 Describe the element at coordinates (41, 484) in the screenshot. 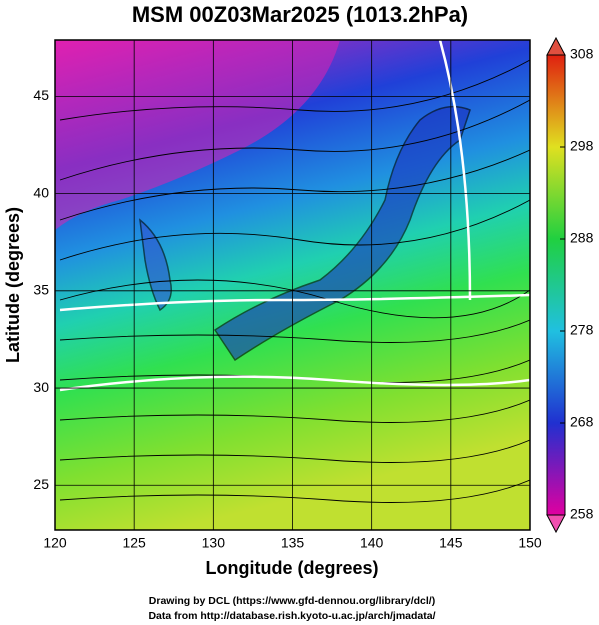

I see `y-tick-label: 25` at that location.